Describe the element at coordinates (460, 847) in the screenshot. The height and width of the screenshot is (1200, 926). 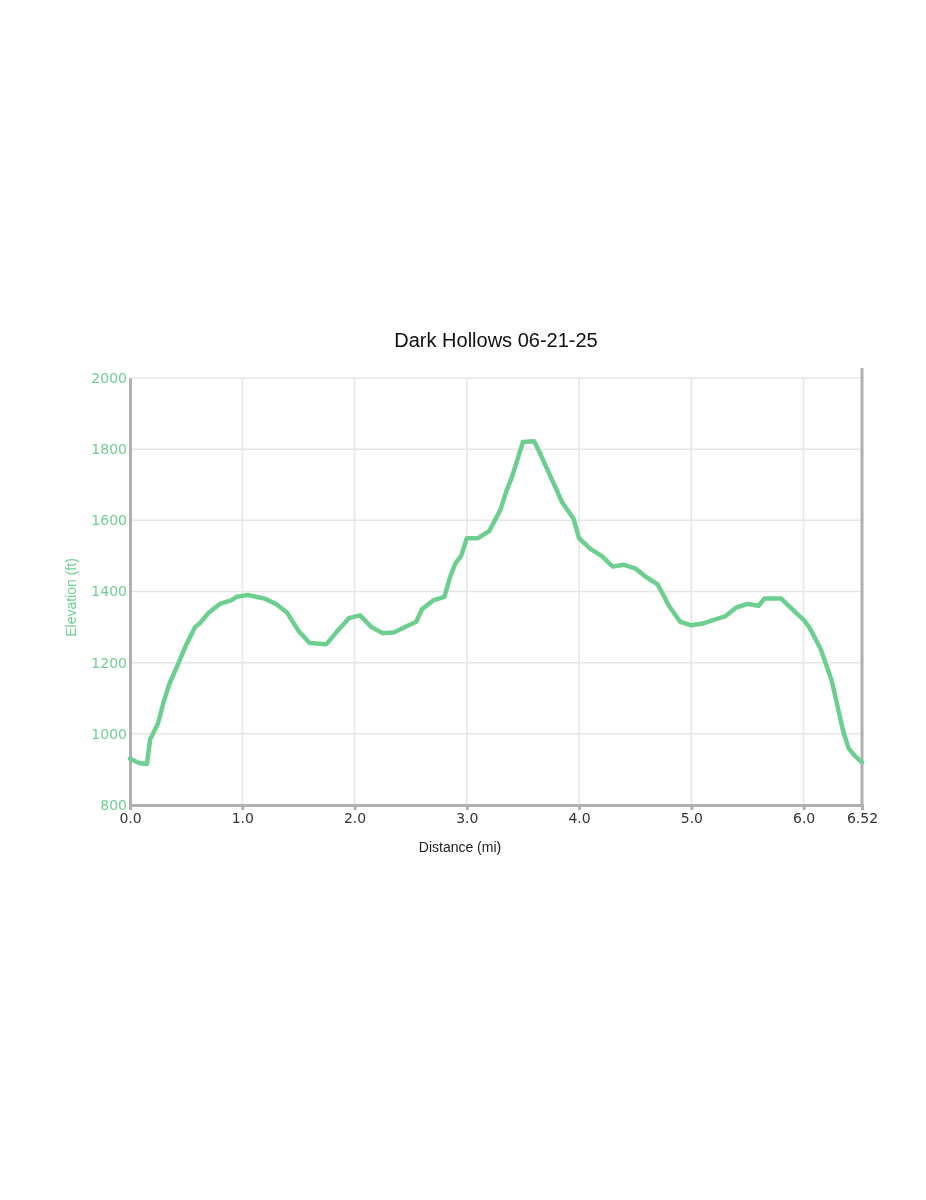
I see `x-axis-title: Distance (mi)` at that location.